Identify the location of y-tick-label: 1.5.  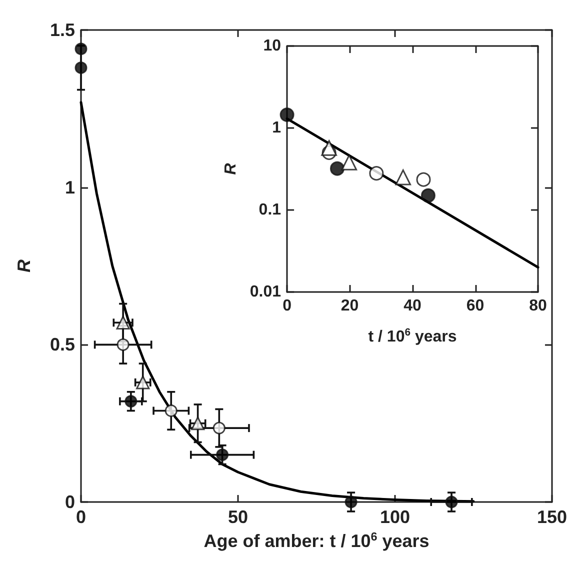
(62, 30).